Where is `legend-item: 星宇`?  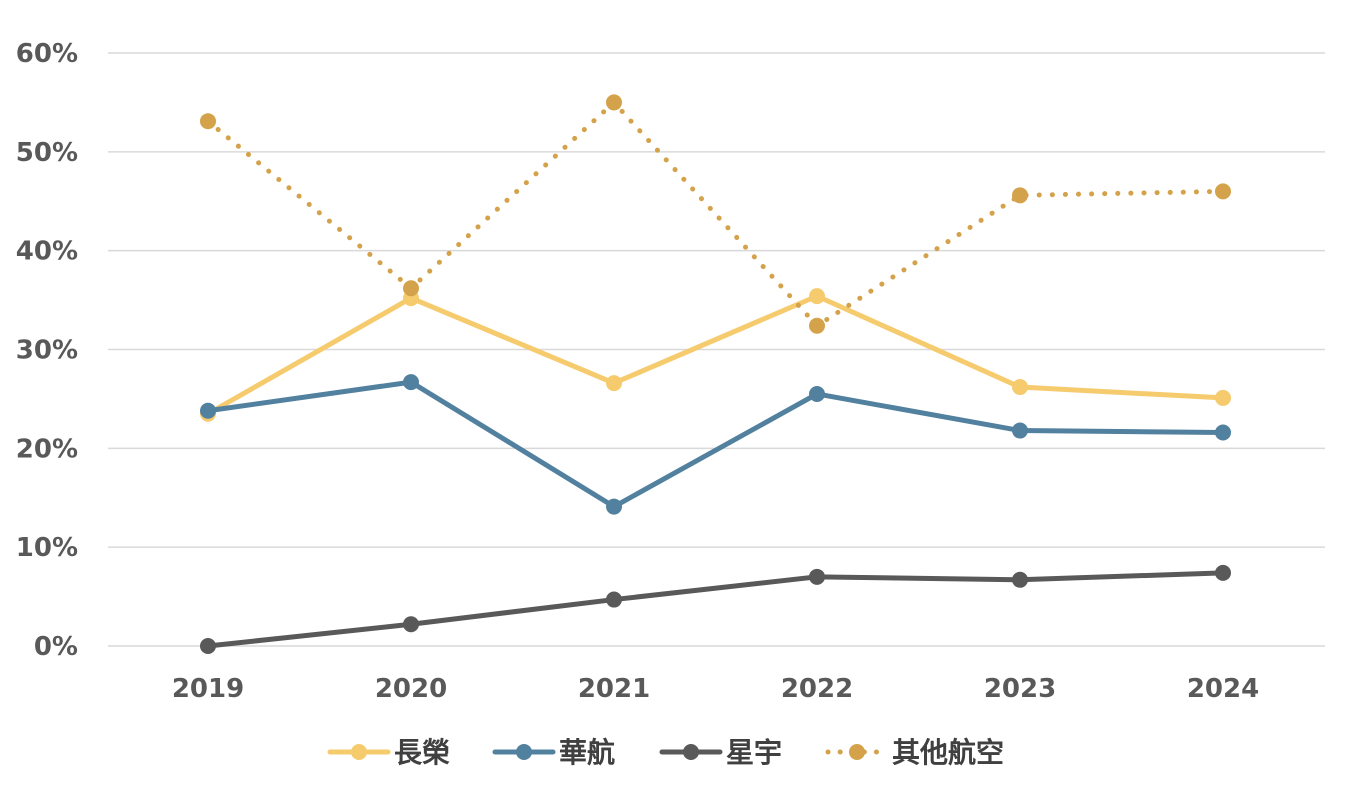 legend-item: 星宇 is located at coordinates (720, 752).